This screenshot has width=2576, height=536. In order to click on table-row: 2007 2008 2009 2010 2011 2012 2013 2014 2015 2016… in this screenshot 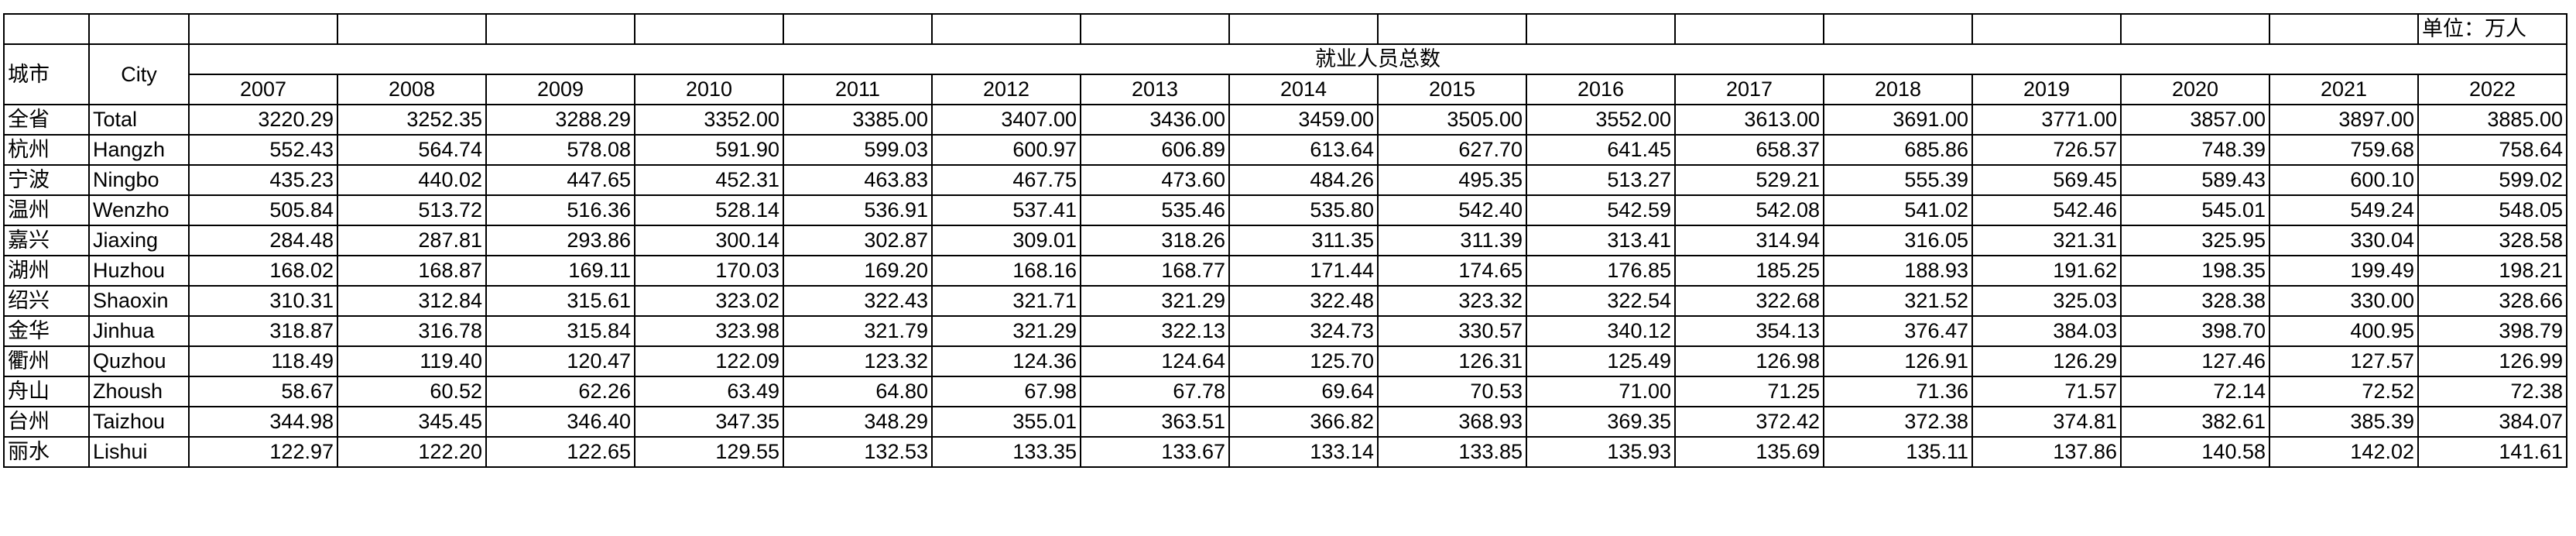, I will do `click(1285, 89)`.